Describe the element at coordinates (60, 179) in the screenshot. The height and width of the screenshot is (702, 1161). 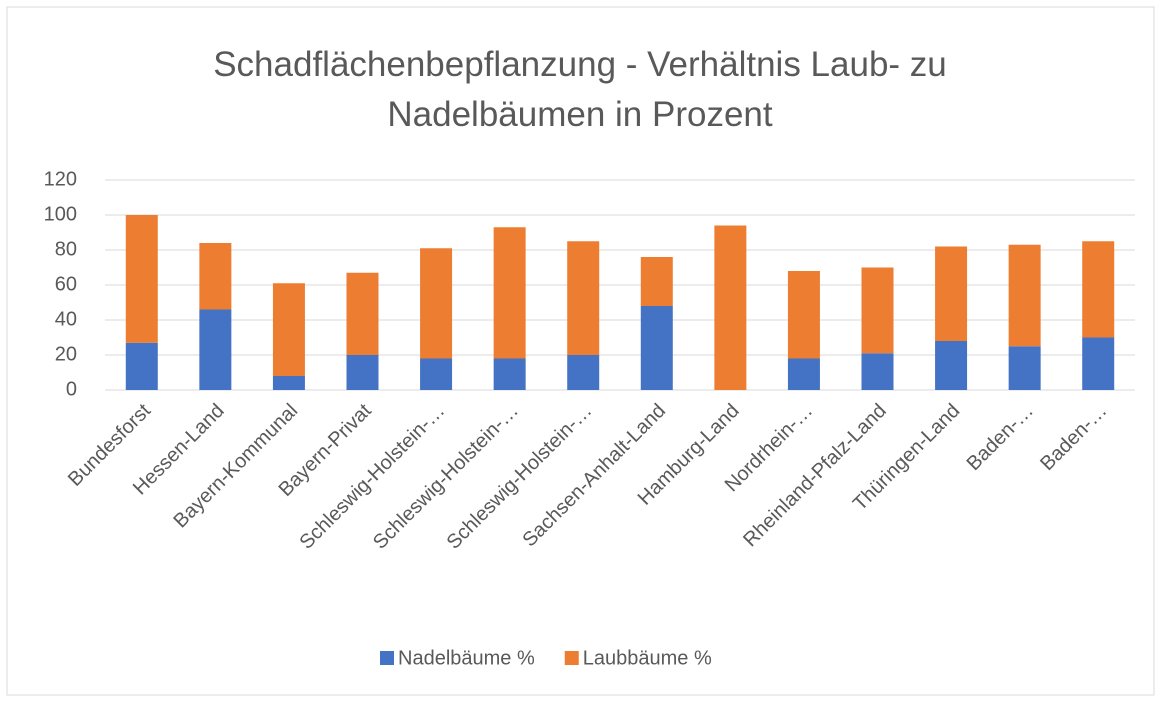
I see `y-tick-label: 120` at that location.